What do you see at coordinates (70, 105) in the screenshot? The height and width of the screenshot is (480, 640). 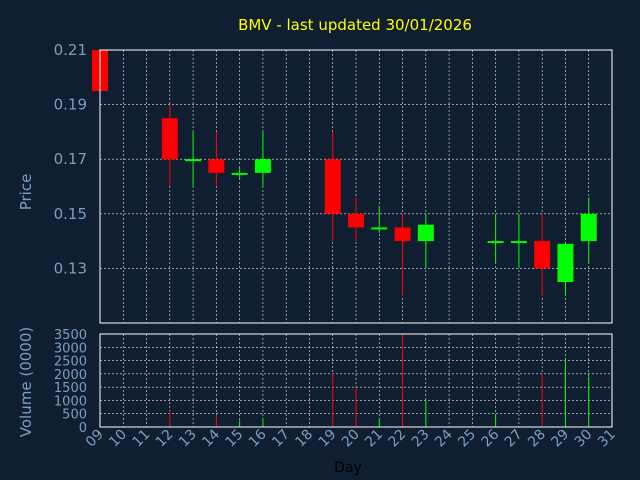 I see `price-tick-label: 0.19` at bounding box center [70, 105].